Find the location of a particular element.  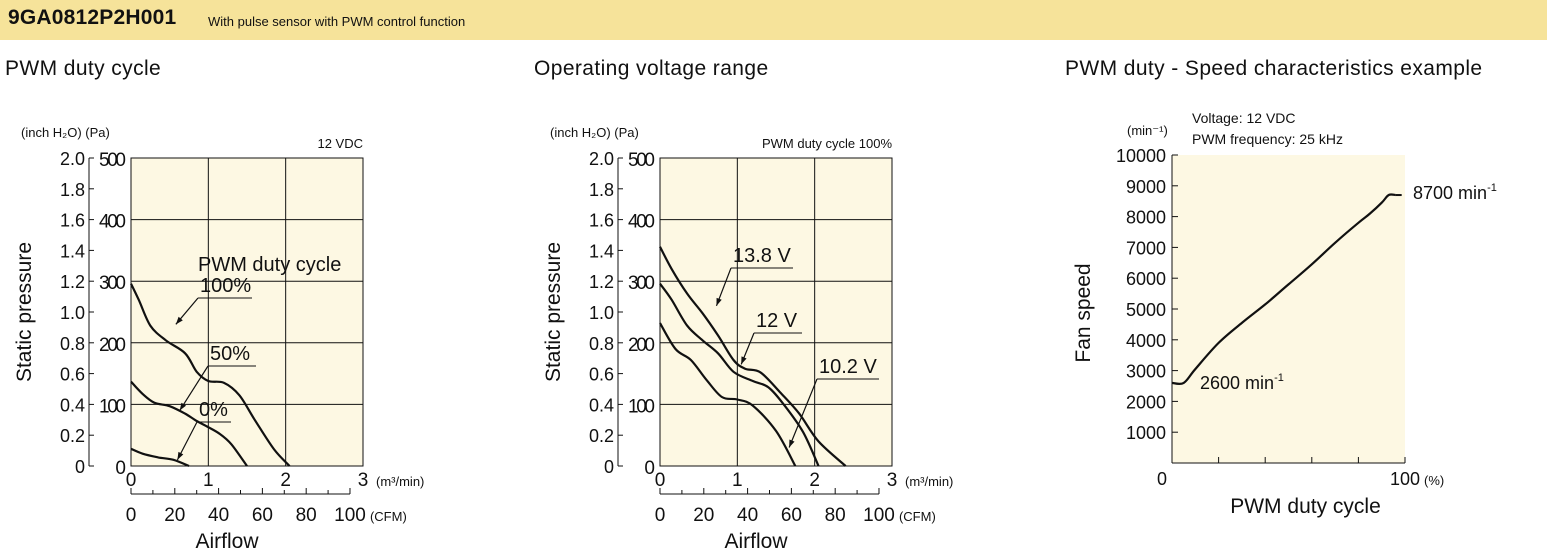

series-label-2: 12 V is located at coordinates (777, 321).